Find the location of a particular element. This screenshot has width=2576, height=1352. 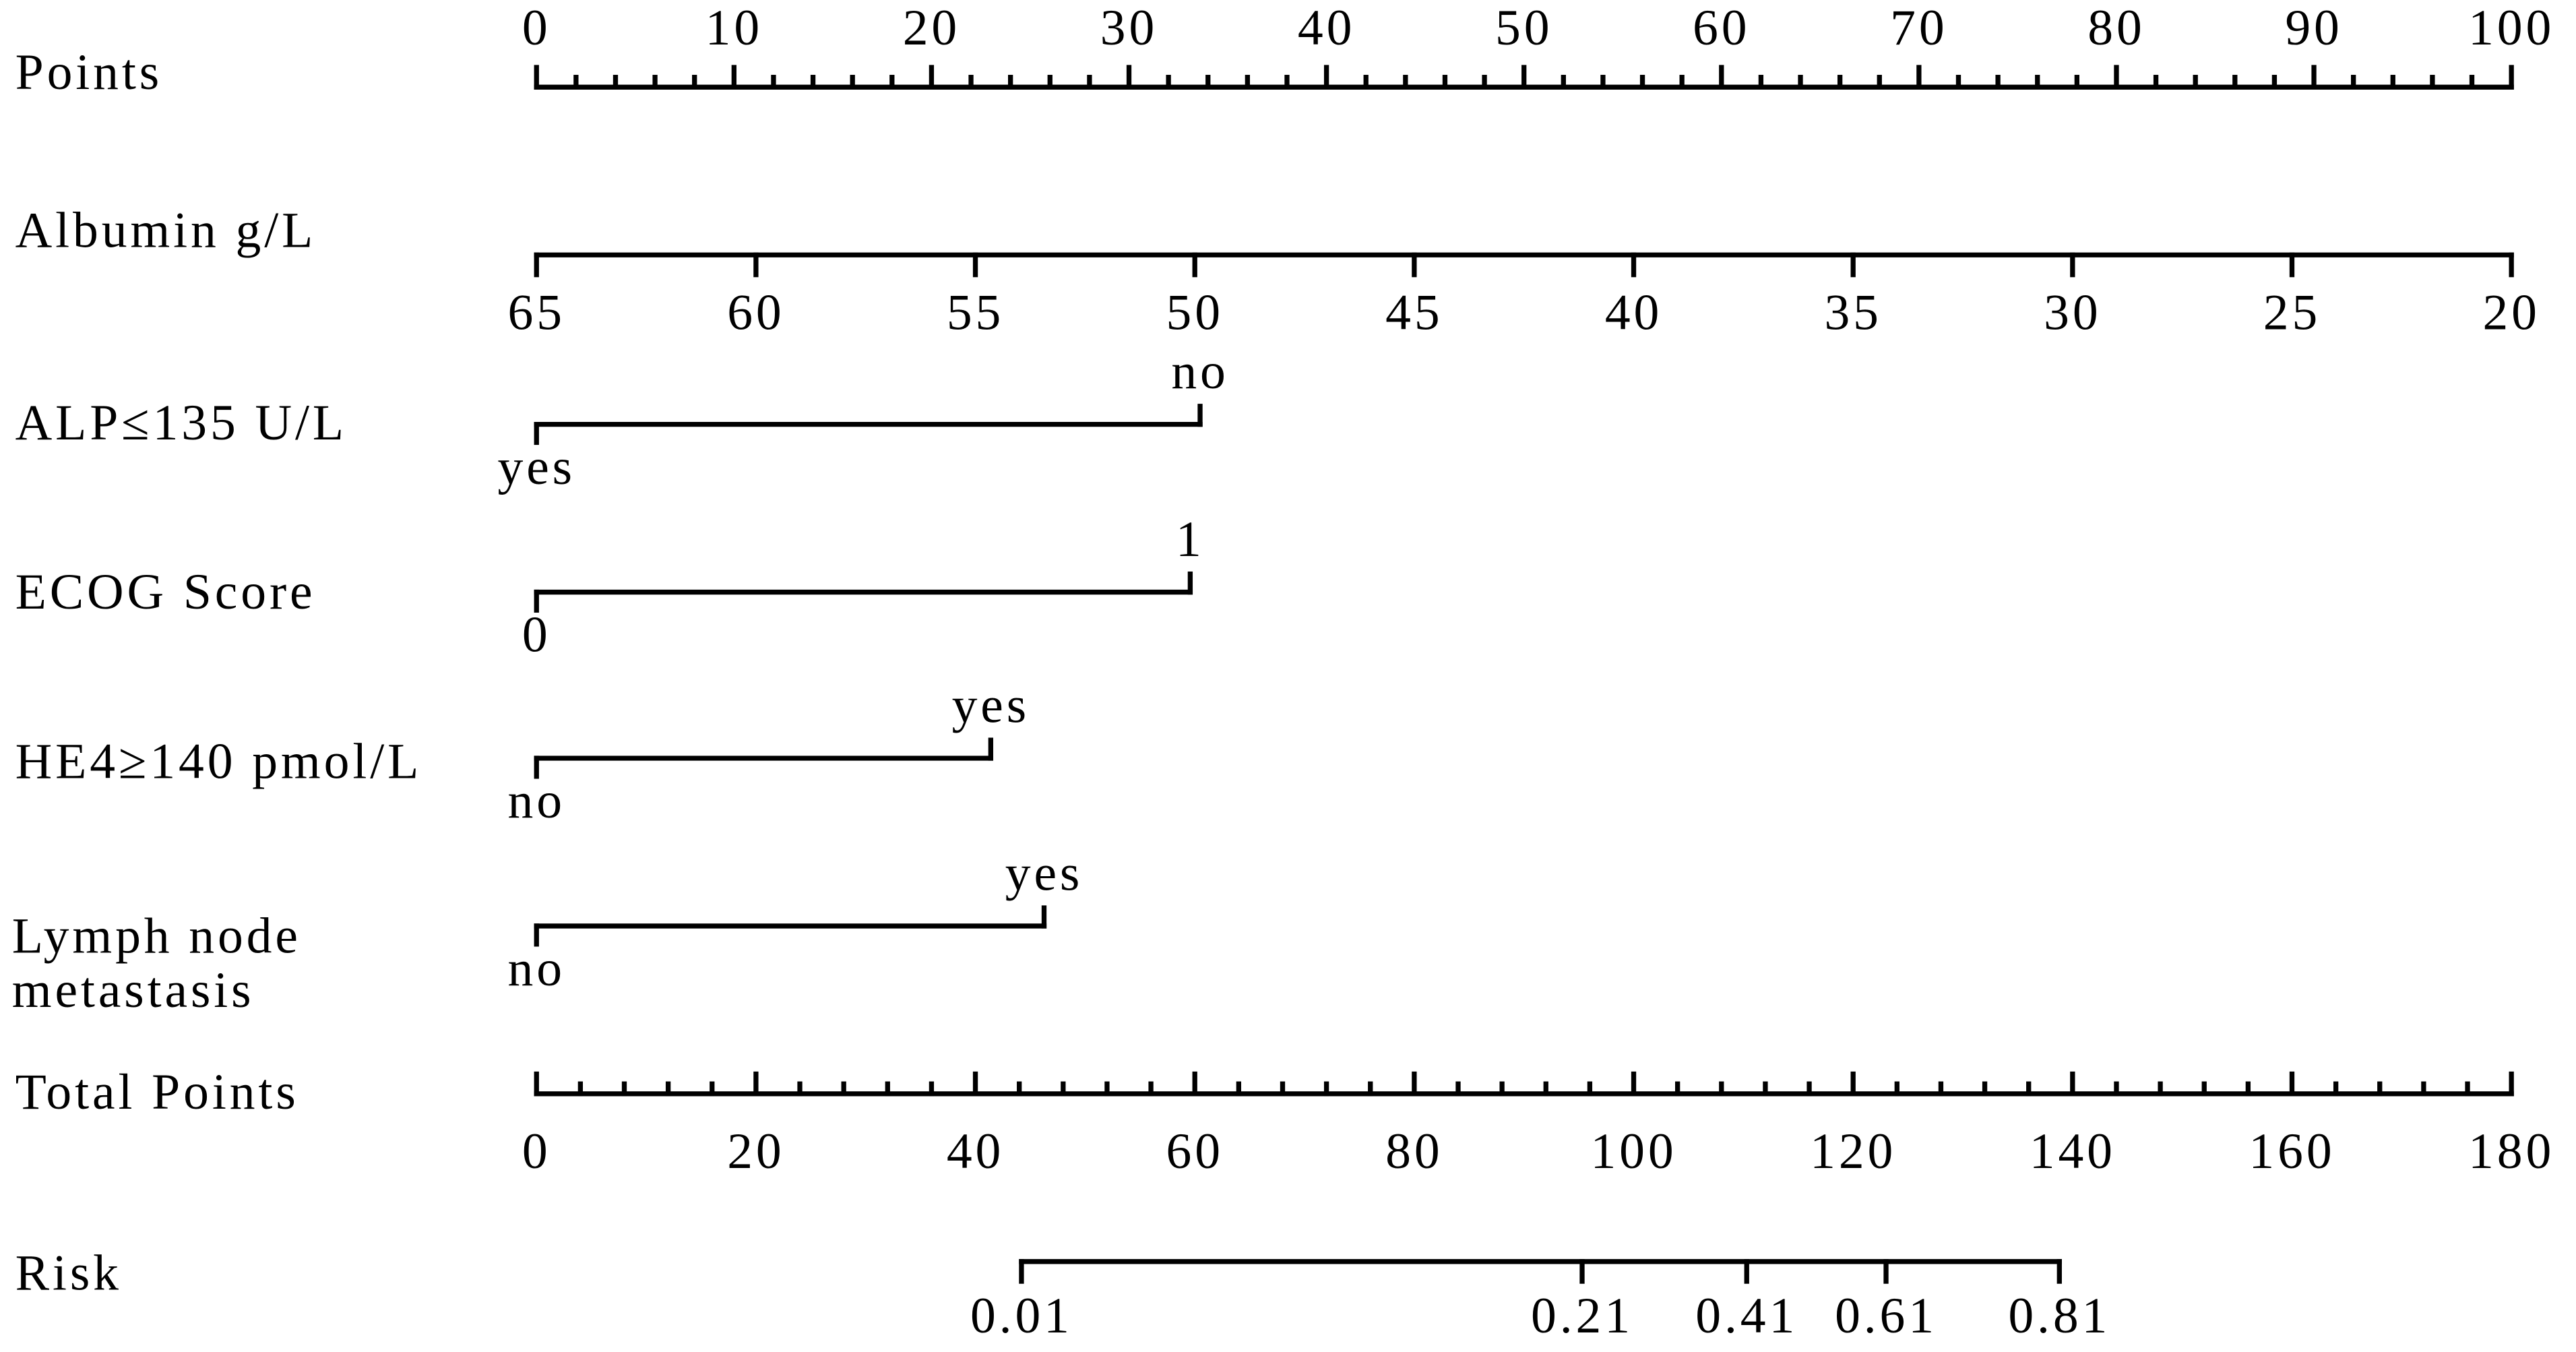

axis-label: Risk is located at coordinates (68, 1273).